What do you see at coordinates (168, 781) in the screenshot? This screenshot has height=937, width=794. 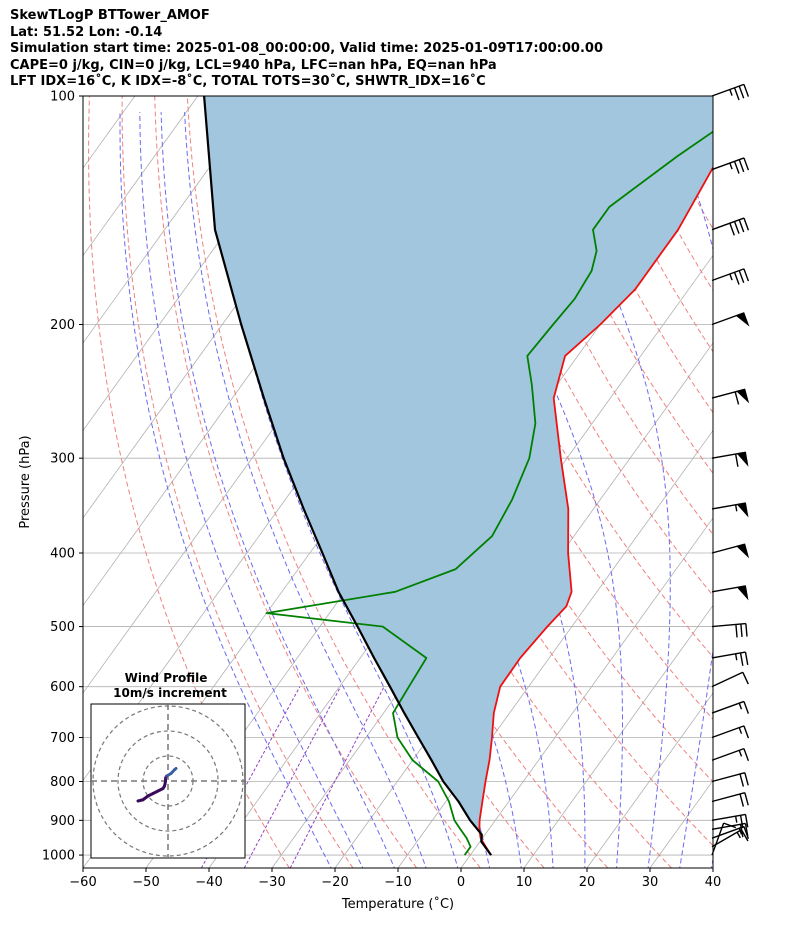 I see `hodograph-ring` at bounding box center [168, 781].